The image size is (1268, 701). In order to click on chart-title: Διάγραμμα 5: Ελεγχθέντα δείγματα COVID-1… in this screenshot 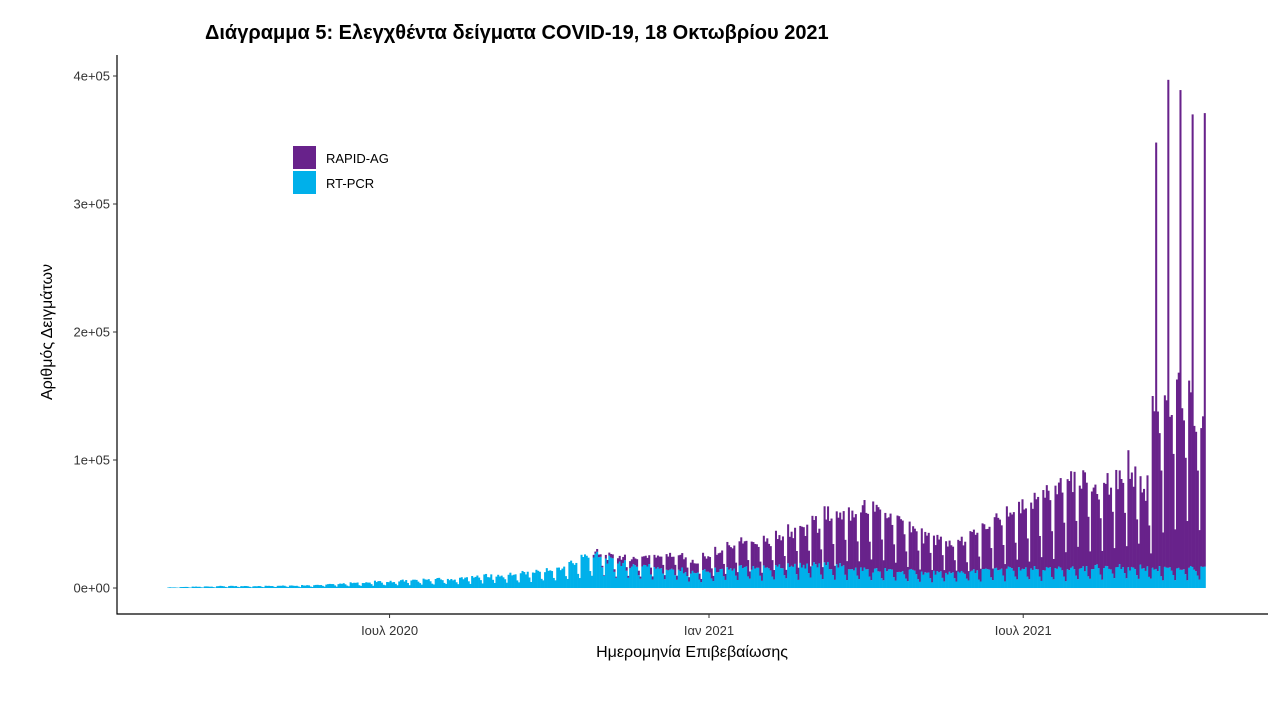, I will do `click(517, 33)`.